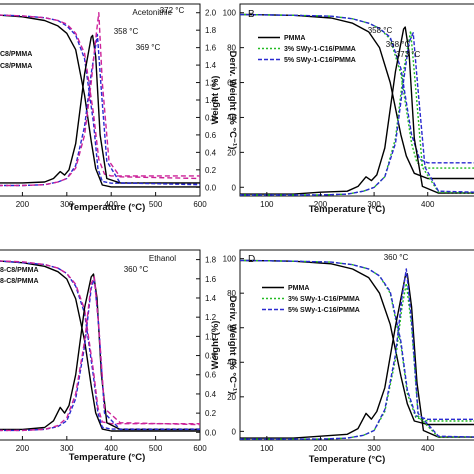 The width and height of the screenshot is (474, 474). What do you see at coordinates (172, 10) in the screenshot?
I see `peak-annotation: 372 °C` at bounding box center [172, 10].